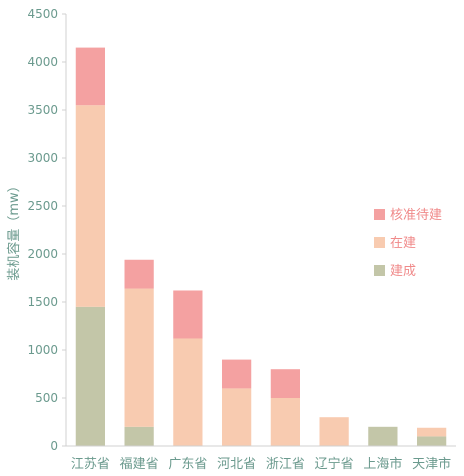  Describe the element at coordinates (90, 464) in the screenshot. I see `x-tick-label: 江苏省` at that location.